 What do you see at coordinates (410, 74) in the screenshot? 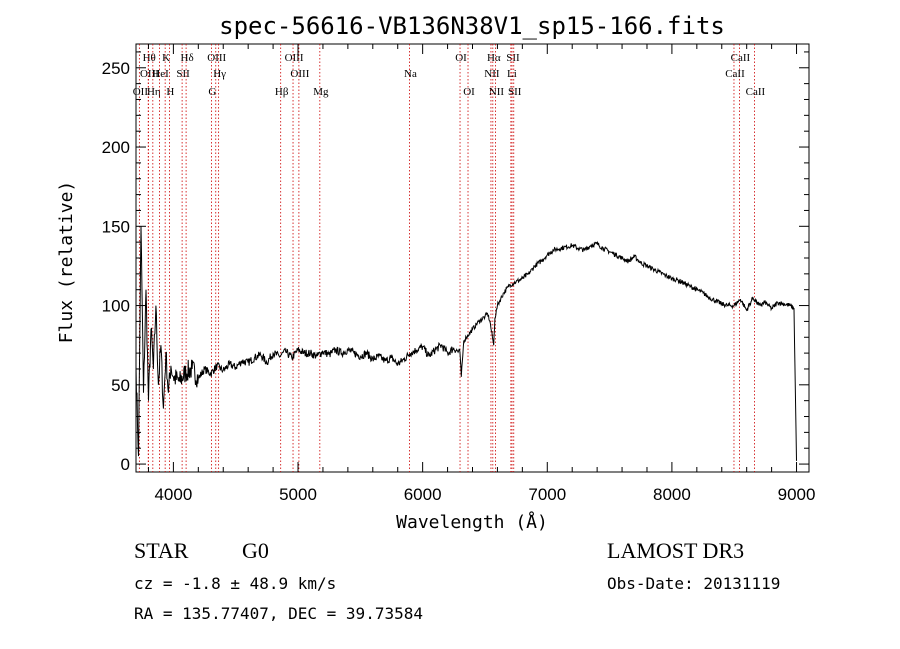
I see `line-label: Na` at bounding box center [410, 74].